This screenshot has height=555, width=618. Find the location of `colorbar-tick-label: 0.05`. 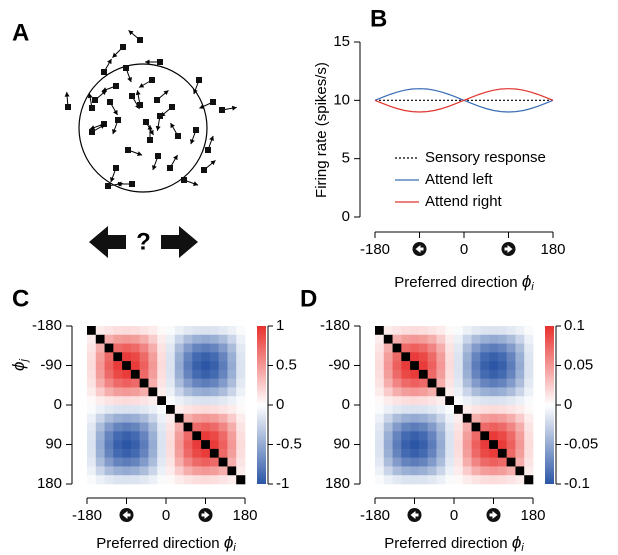

colorbar-tick-label: 0.05 is located at coordinates (578, 364).